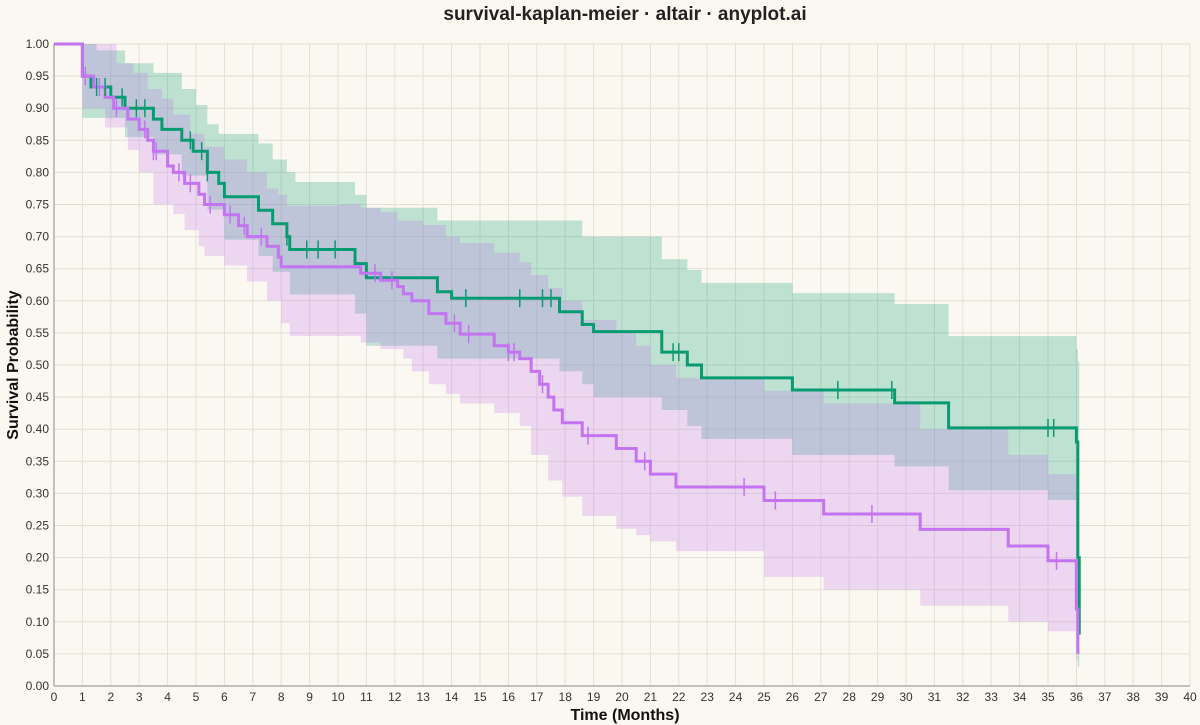  What do you see at coordinates (366, 697) in the screenshot?
I see `x-tick-label-11: 11` at bounding box center [366, 697].